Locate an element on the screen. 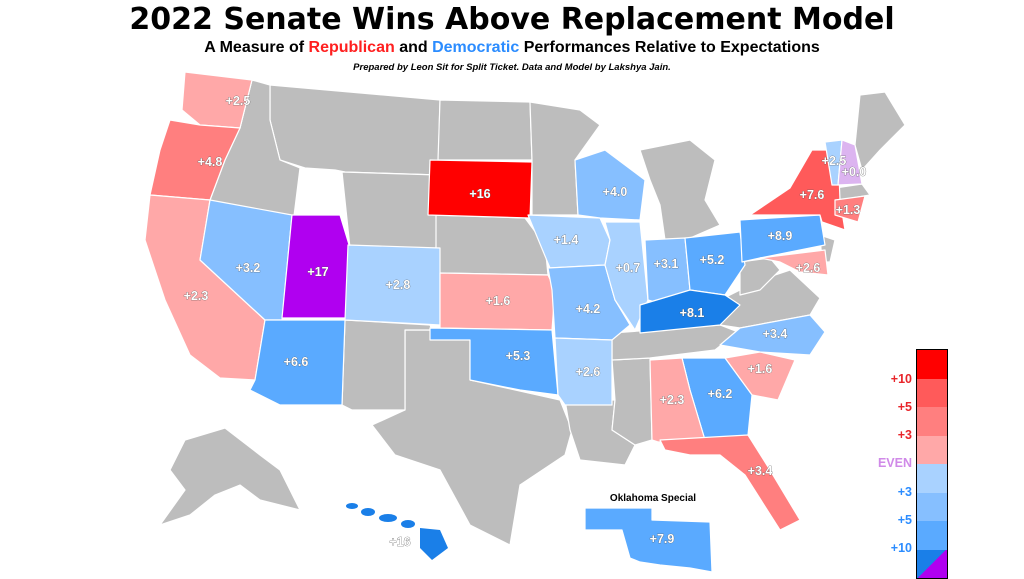  state-value-iowa: +1.4 is located at coordinates (566, 240).